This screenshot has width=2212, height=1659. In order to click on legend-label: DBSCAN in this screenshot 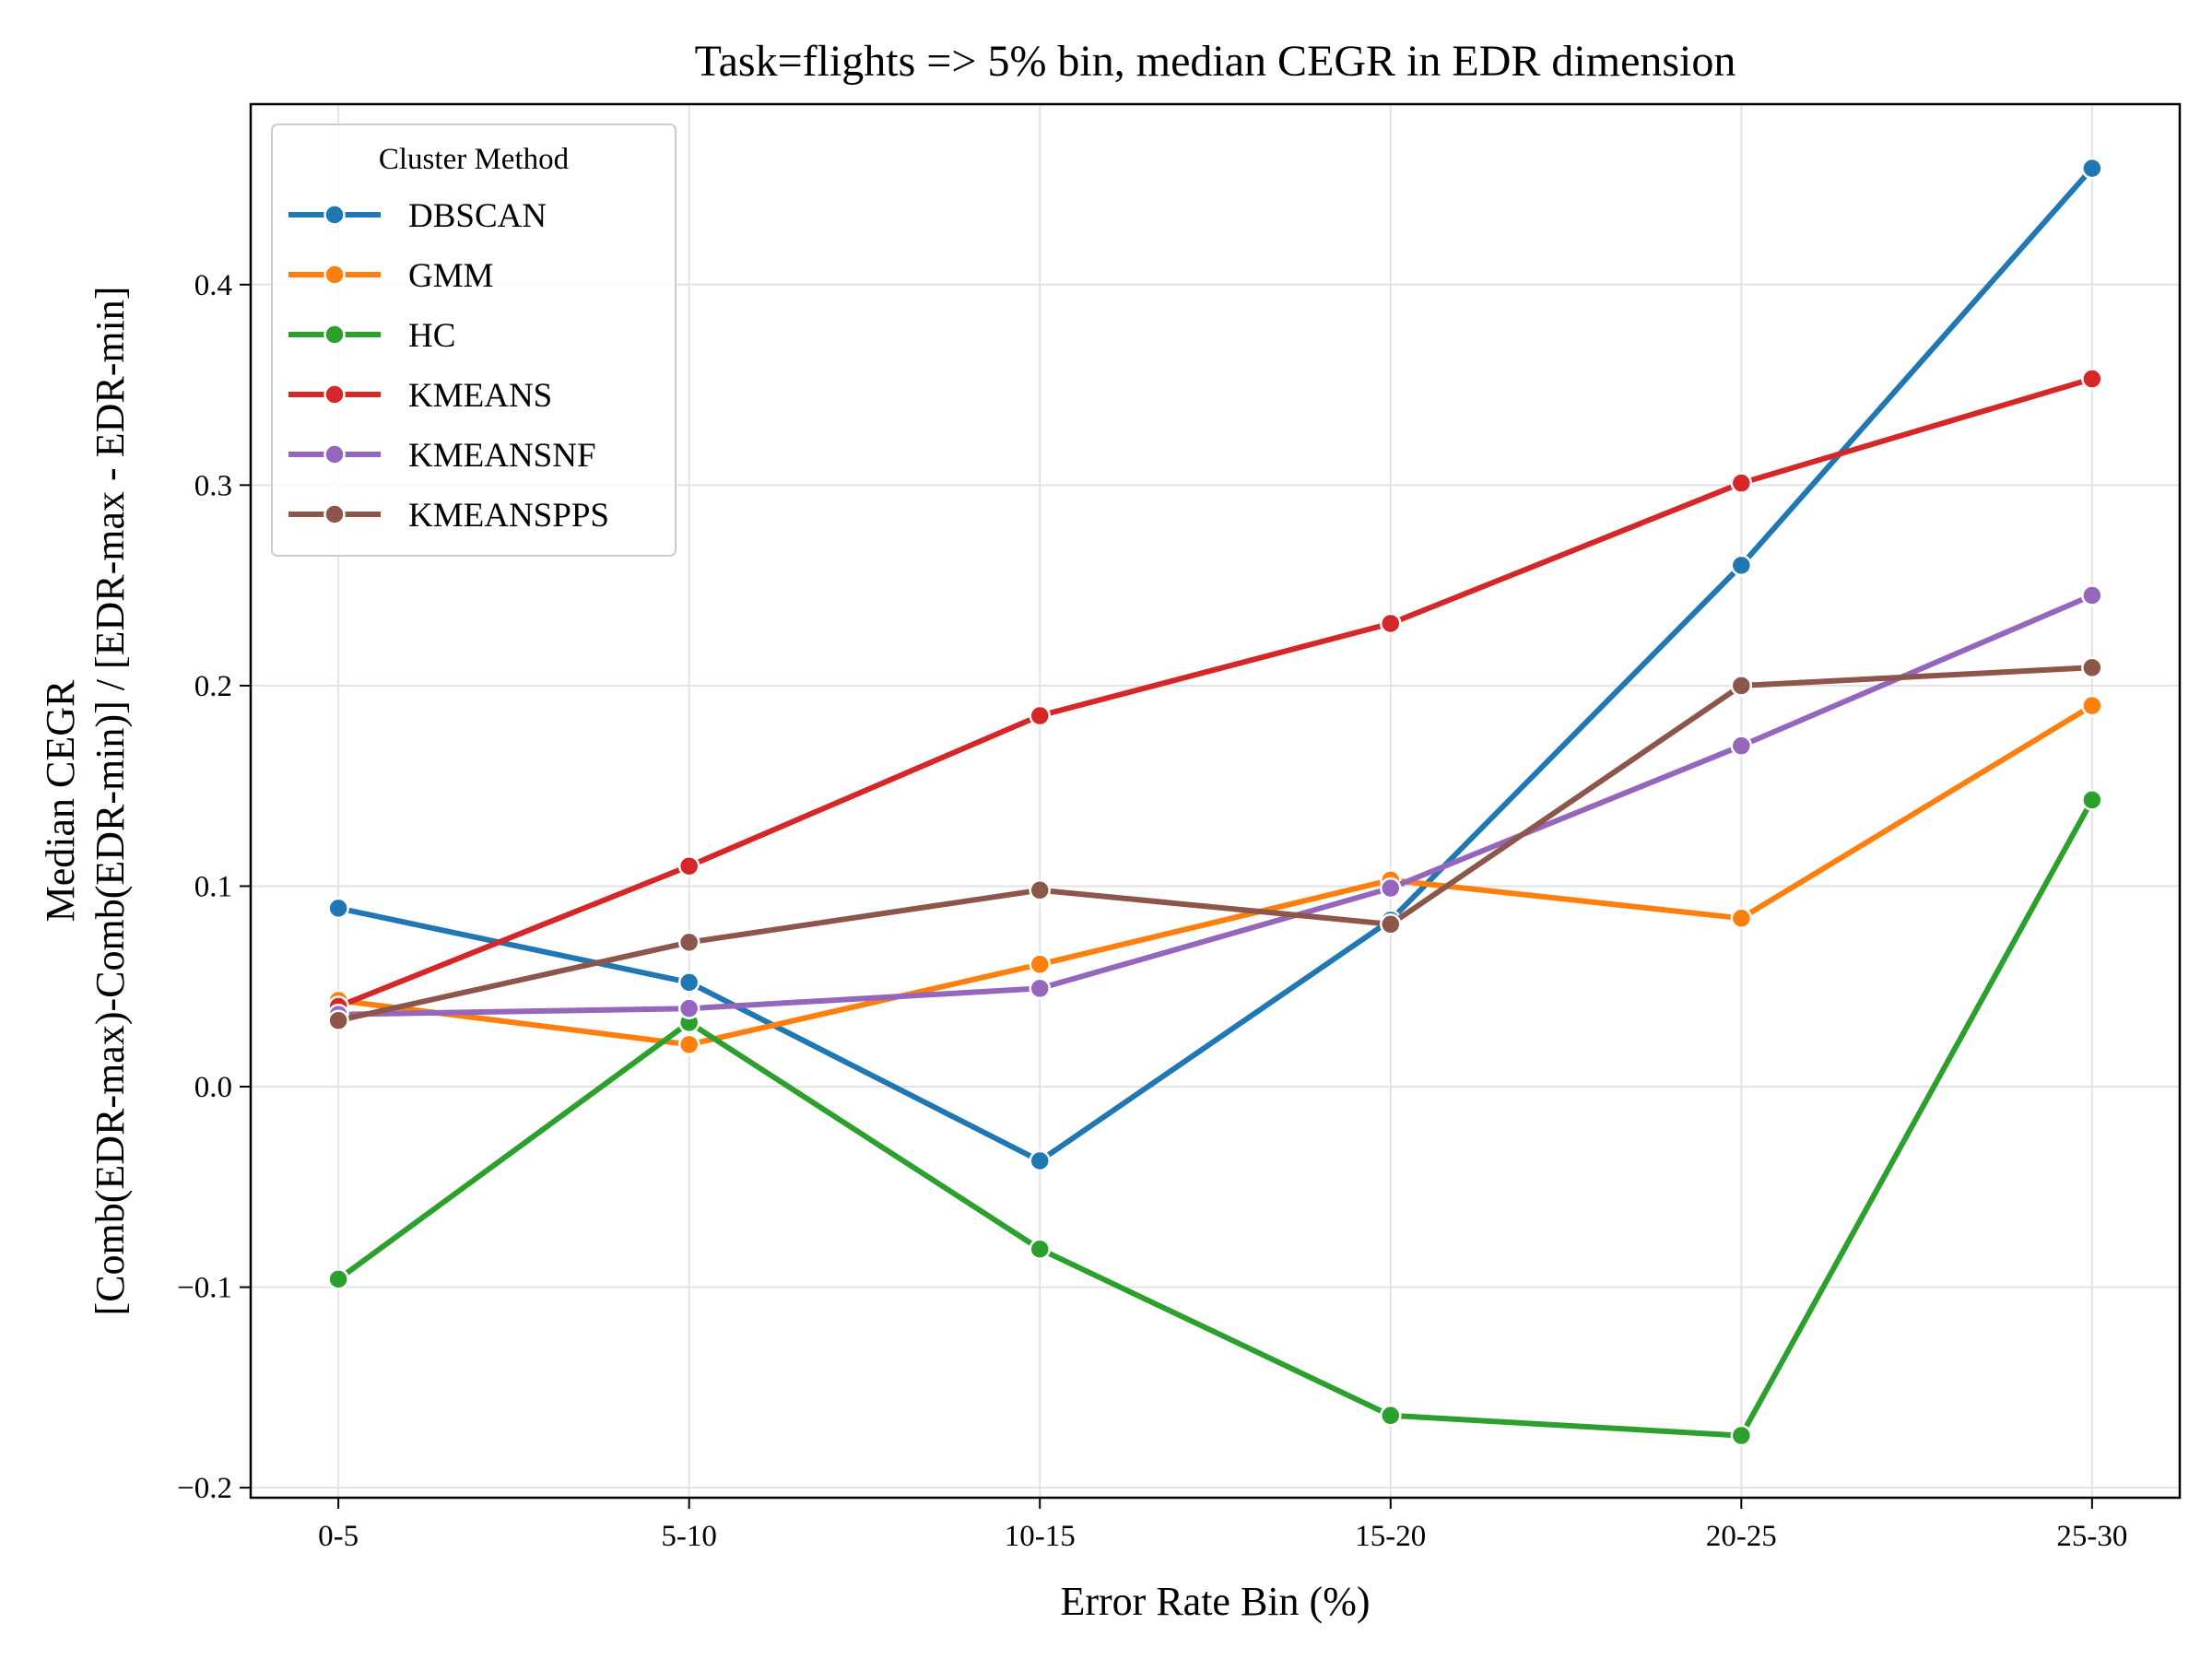, I will do `click(477, 216)`.